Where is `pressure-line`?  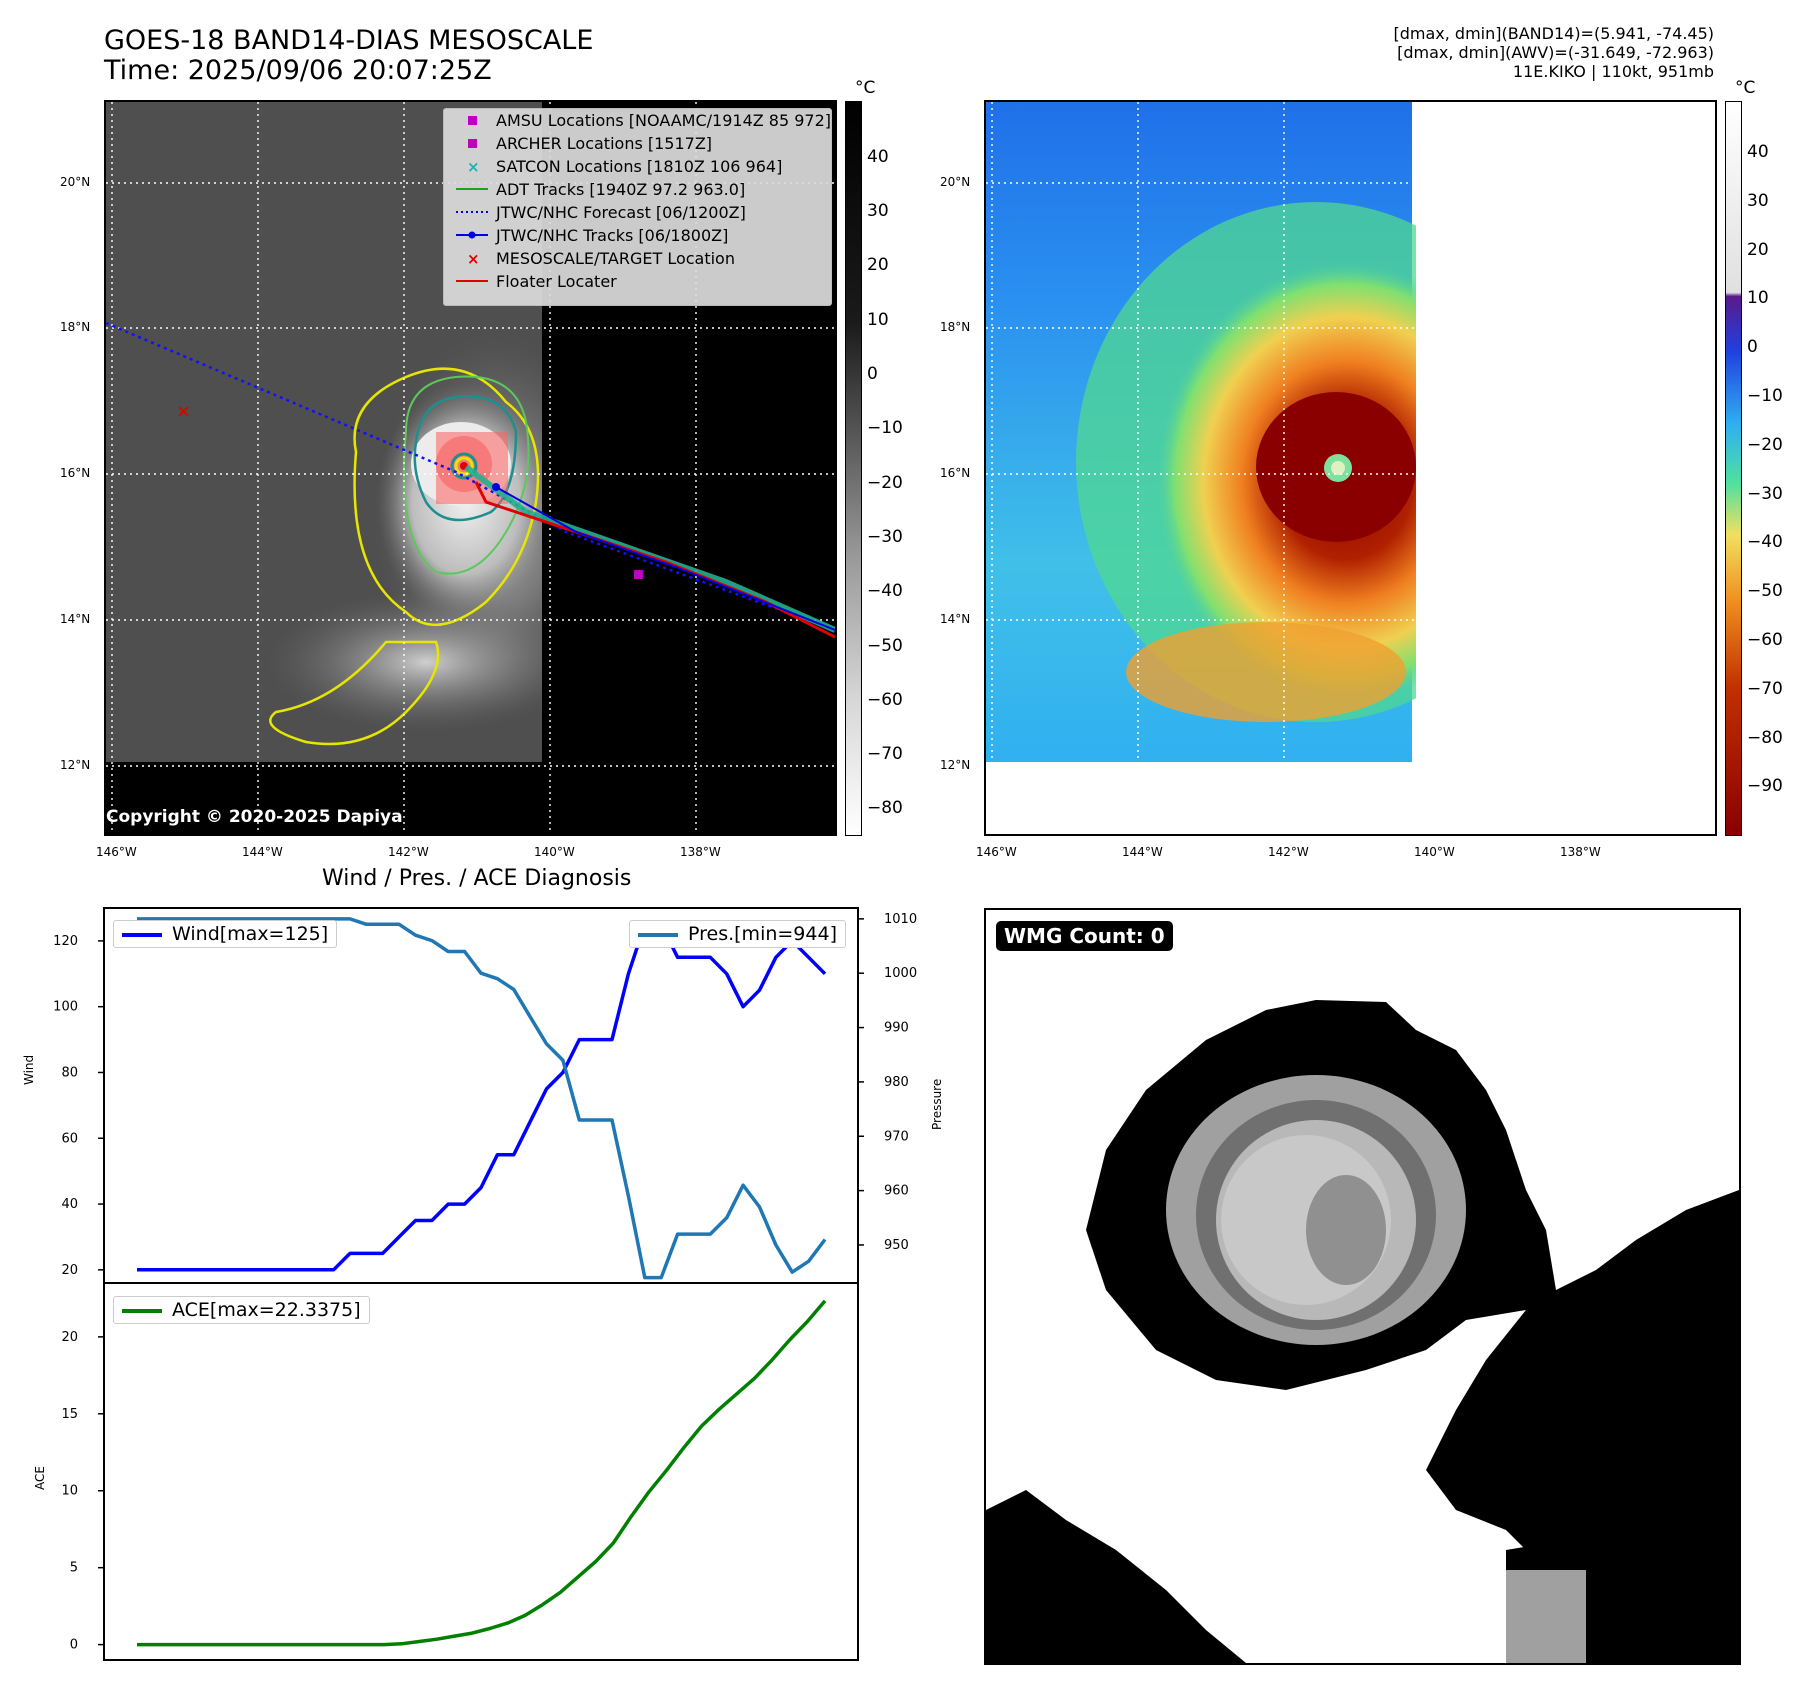
pressure-line is located at coordinates (482, 1098).